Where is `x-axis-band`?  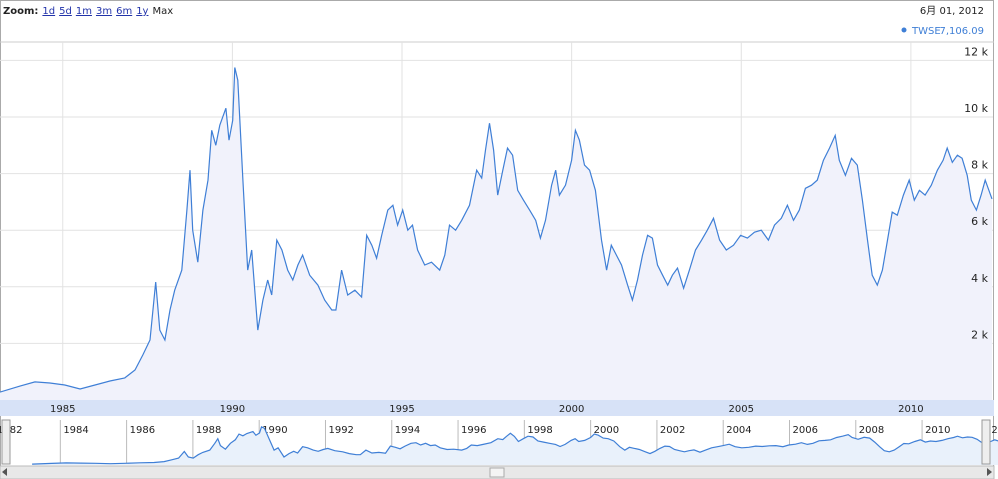
x-axis-band is located at coordinates (497, 408).